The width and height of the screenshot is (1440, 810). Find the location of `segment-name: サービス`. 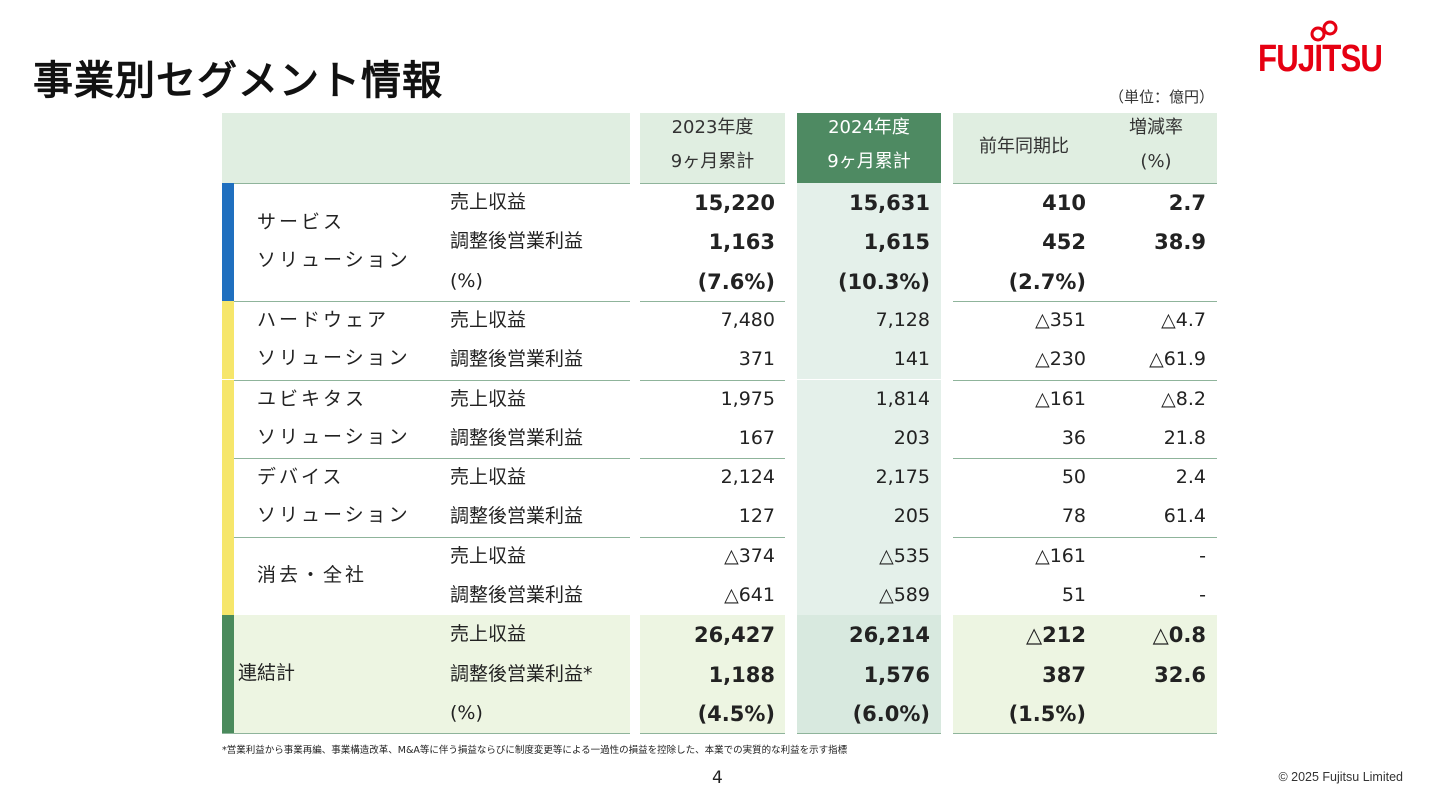

segment-name: サービス is located at coordinates (301, 221).